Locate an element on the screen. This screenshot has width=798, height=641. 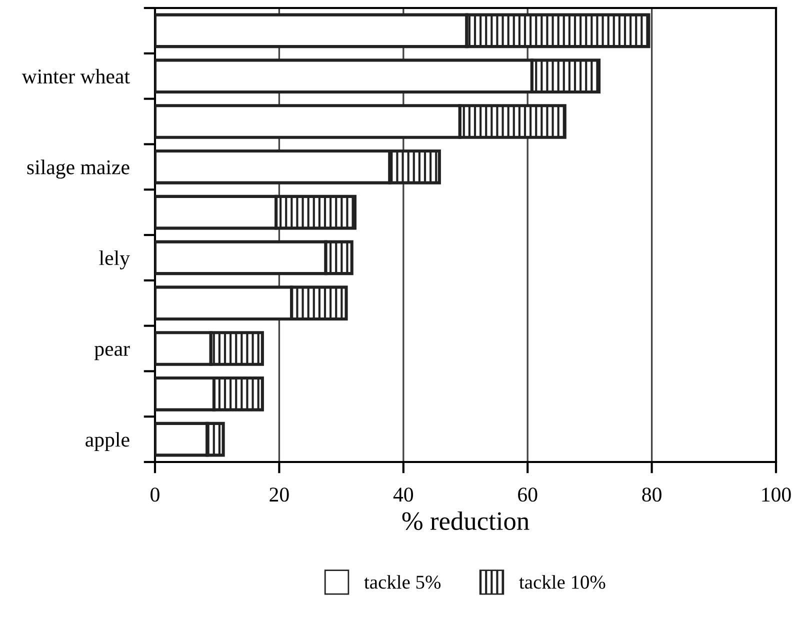
x-tick-label: 80 is located at coordinates (652, 495).